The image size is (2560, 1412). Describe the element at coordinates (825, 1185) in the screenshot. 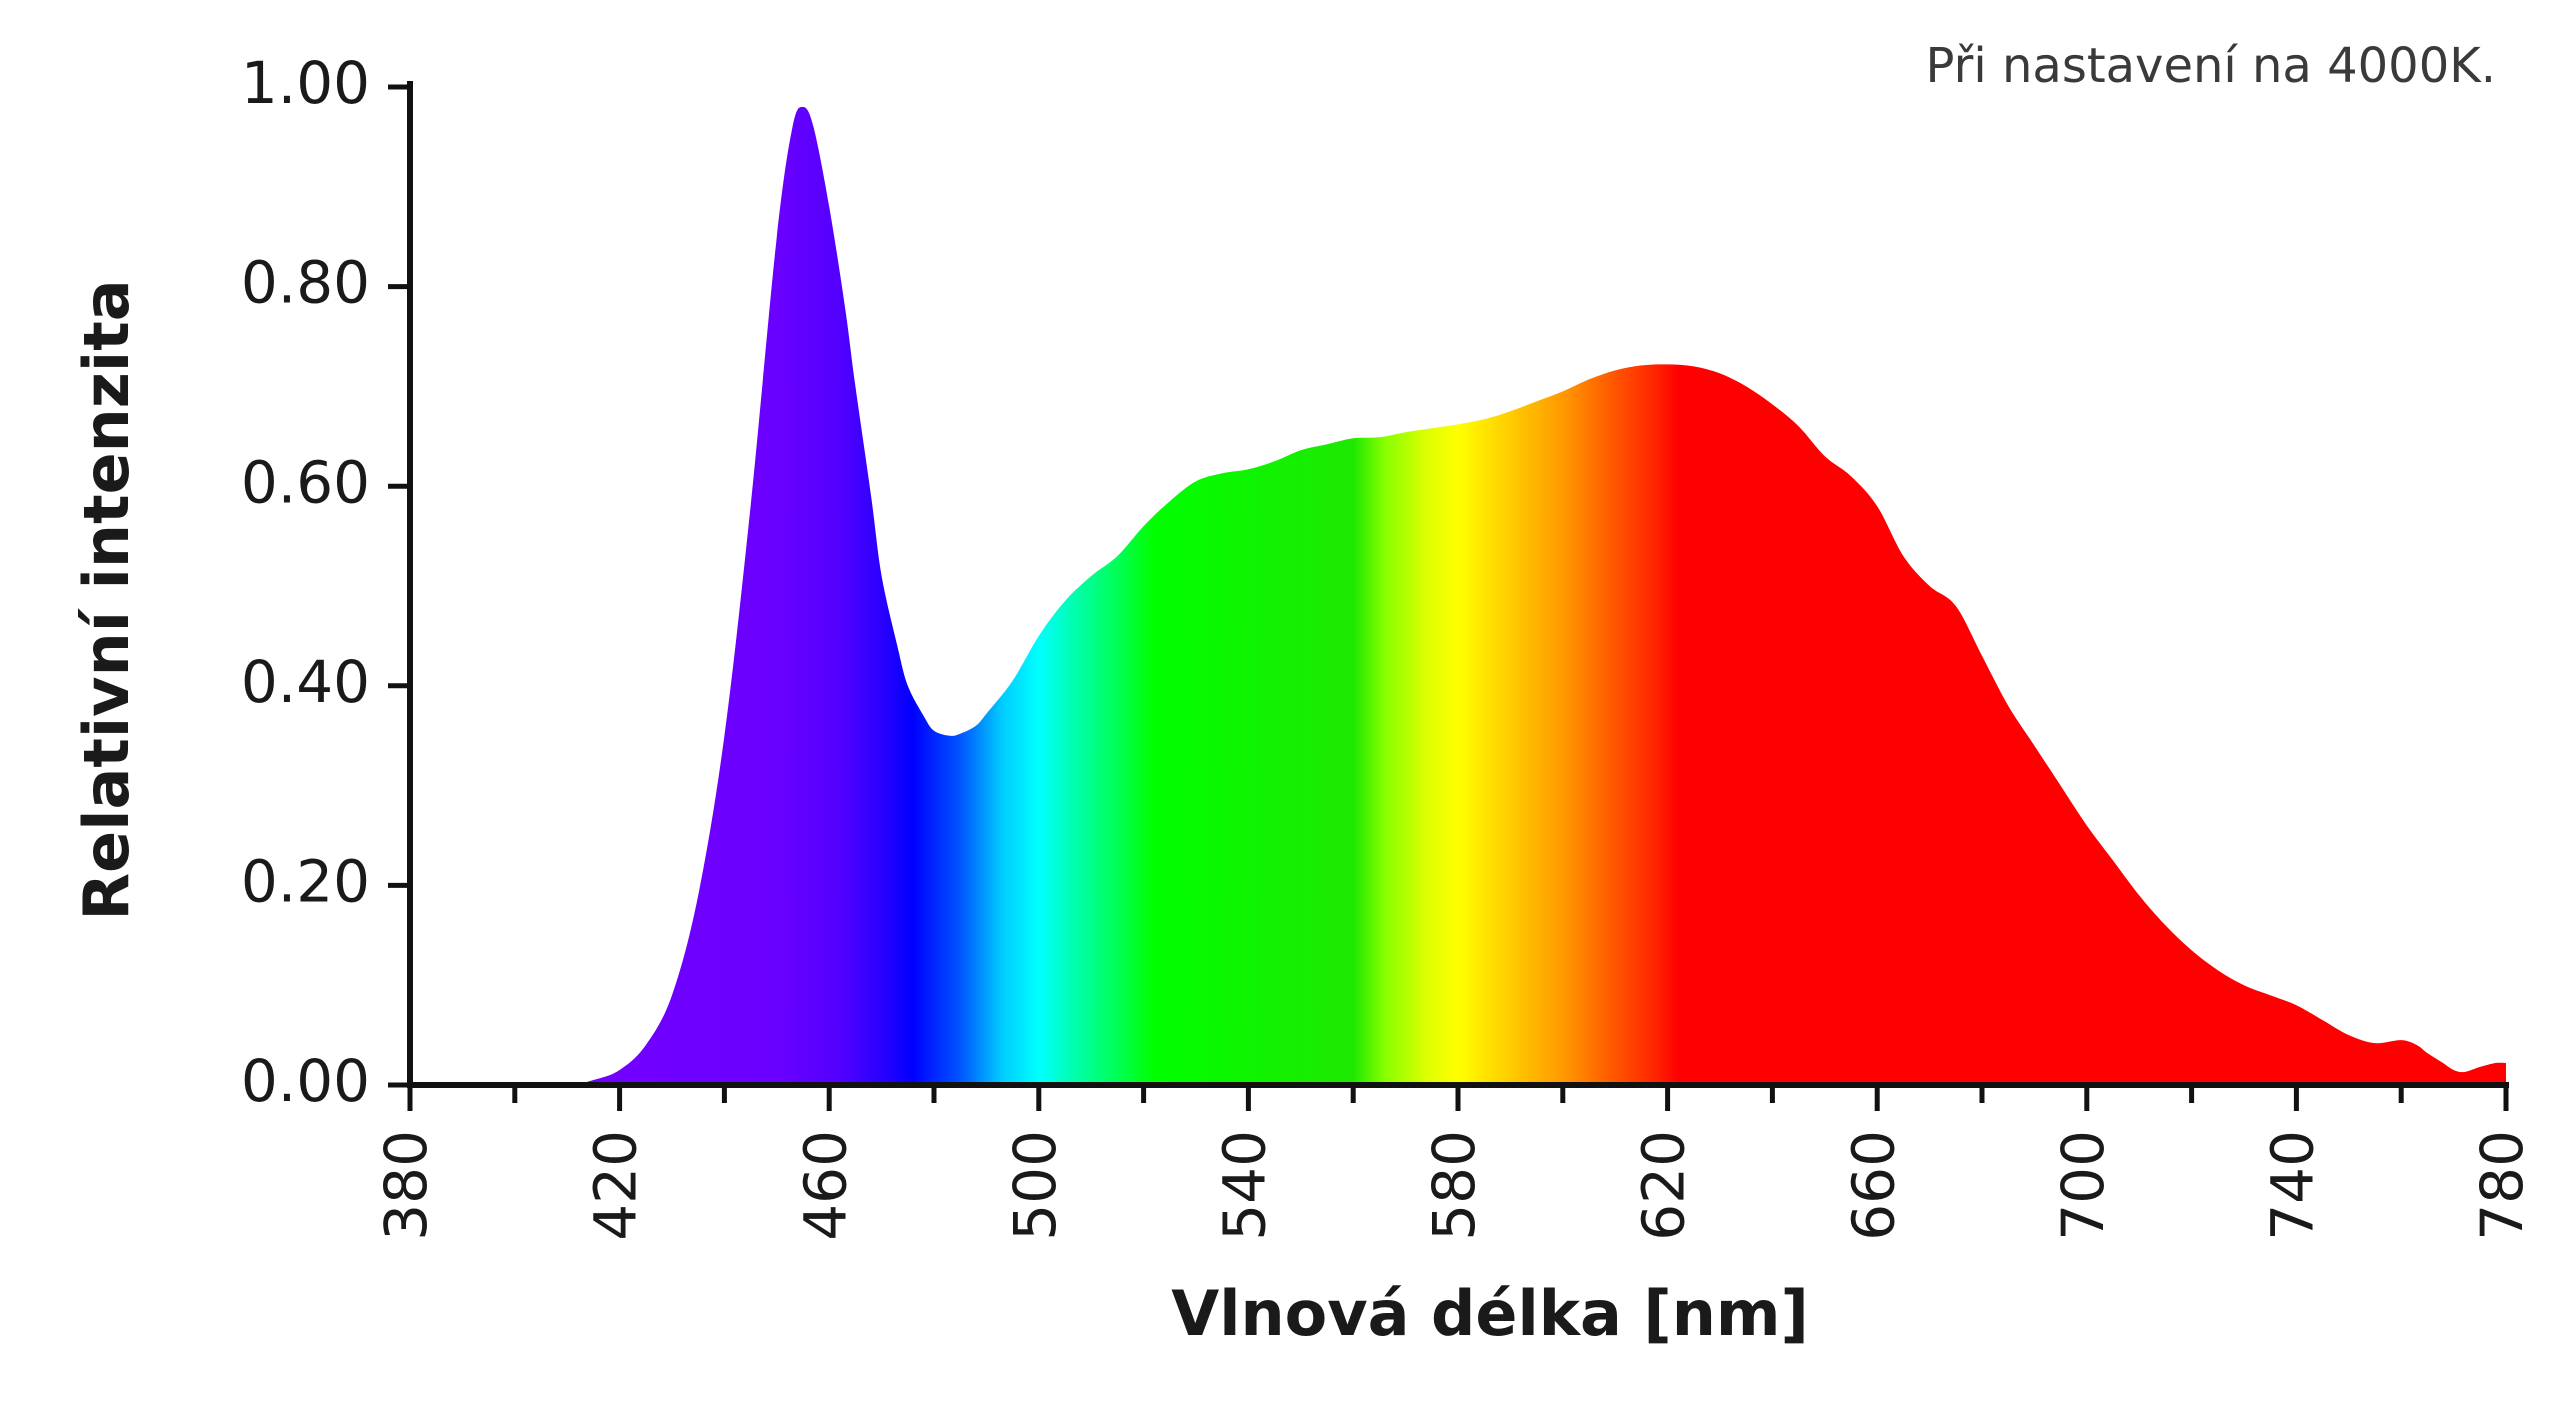

I see `x-tick-label: 460` at that location.